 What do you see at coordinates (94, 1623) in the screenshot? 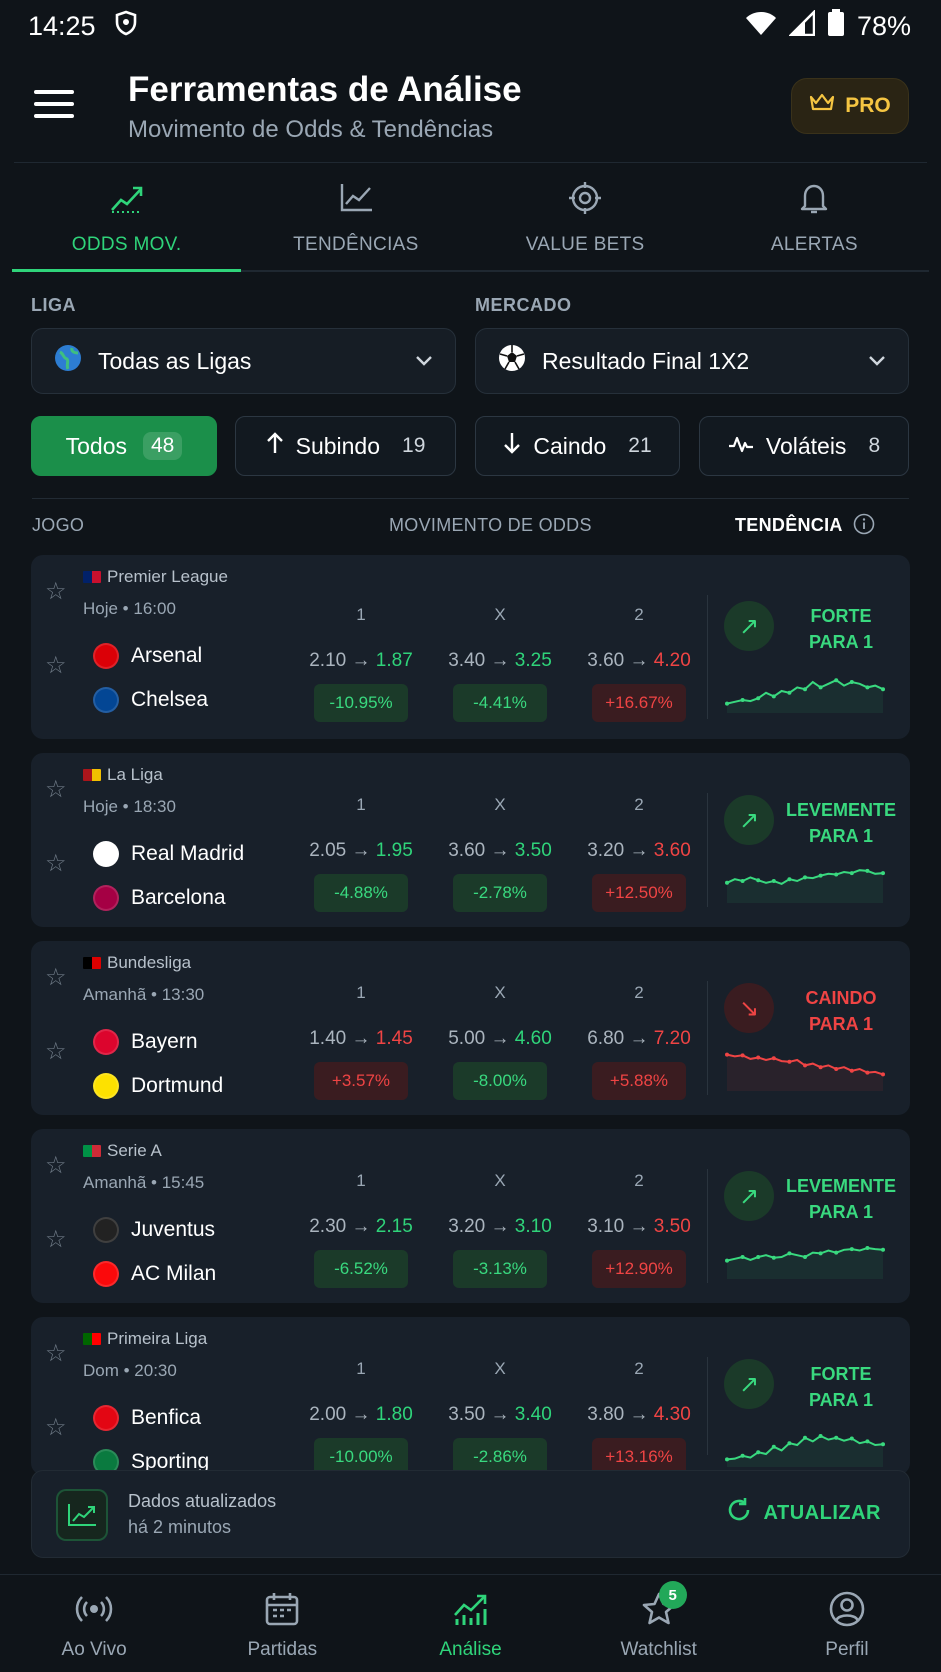
I see `nav-ao-vivo: Ao Vivo` at bounding box center [94, 1623].